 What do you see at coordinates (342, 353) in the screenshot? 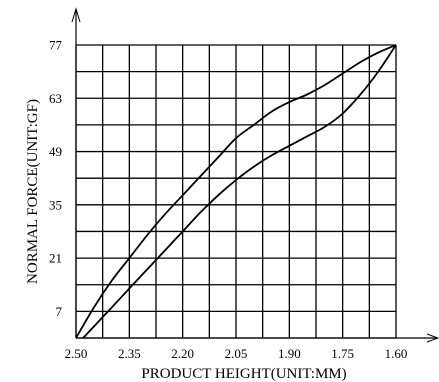
I see `x-tick-label: 1.75` at bounding box center [342, 353].